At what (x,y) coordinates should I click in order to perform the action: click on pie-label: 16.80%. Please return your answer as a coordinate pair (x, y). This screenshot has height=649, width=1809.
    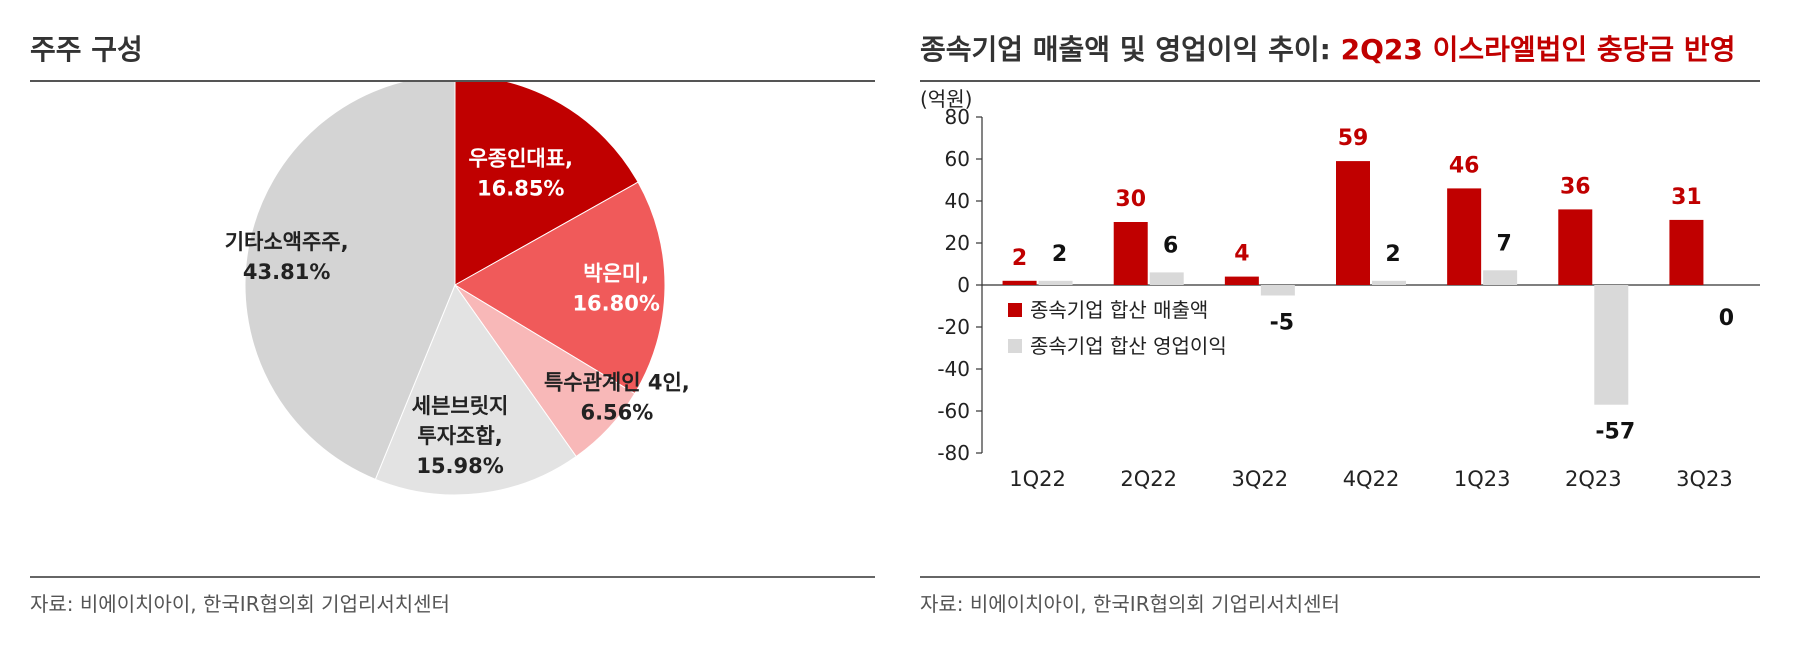
    Looking at the image, I should click on (615, 303).